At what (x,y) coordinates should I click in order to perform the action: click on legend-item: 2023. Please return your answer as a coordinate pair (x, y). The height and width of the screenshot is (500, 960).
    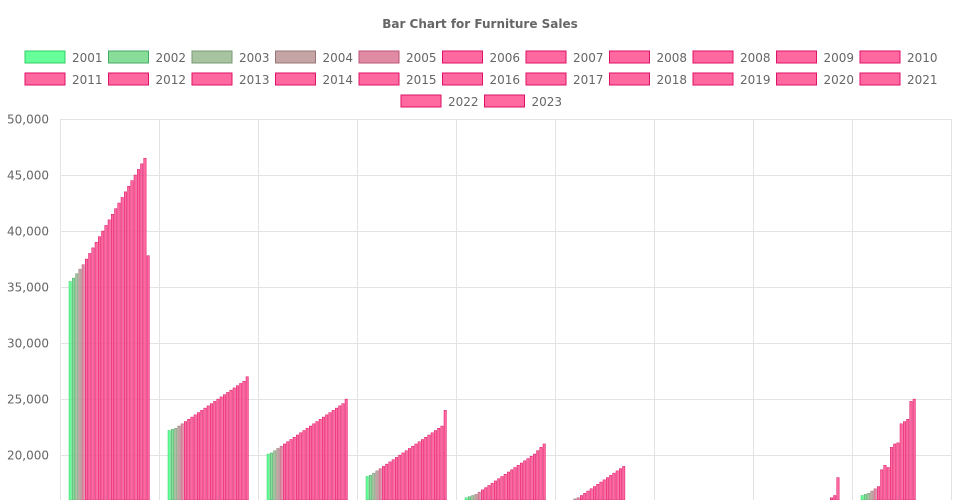
    Looking at the image, I should click on (523, 101).